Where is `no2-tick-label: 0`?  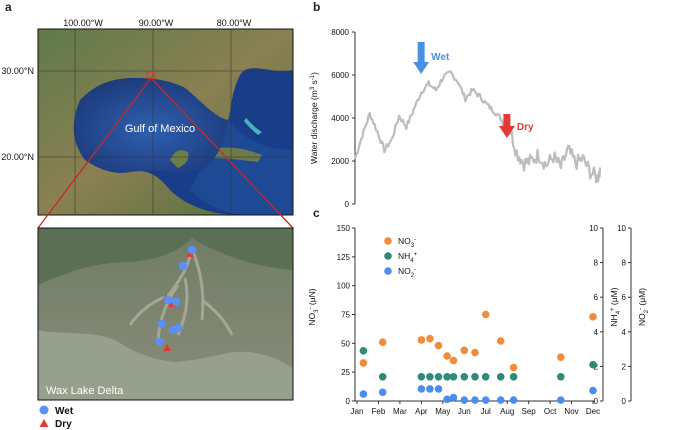
no2-tick-label: 0 is located at coordinates (624, 401).